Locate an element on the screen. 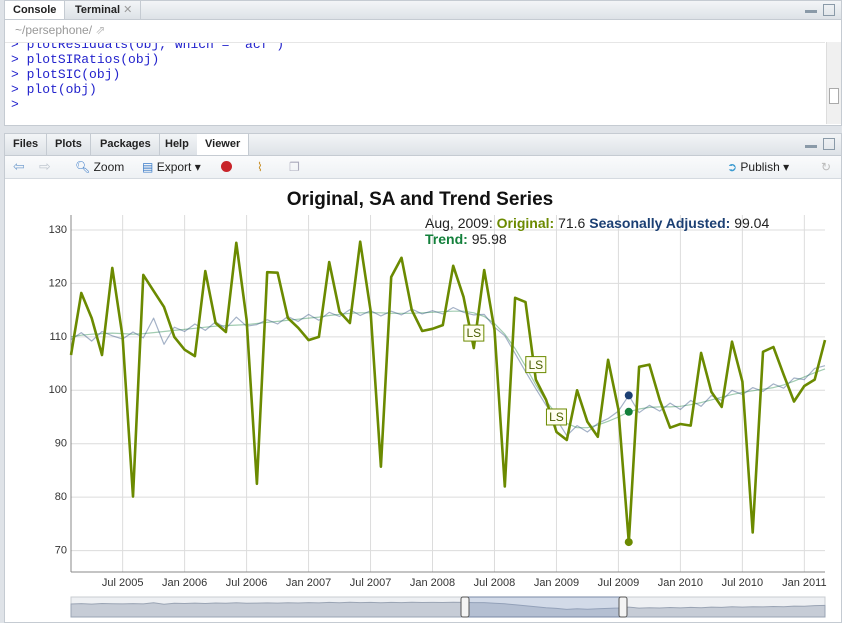 This screenshot has width=842, height=623. legend-value: 99.04 is located at coordinates (752, 223).